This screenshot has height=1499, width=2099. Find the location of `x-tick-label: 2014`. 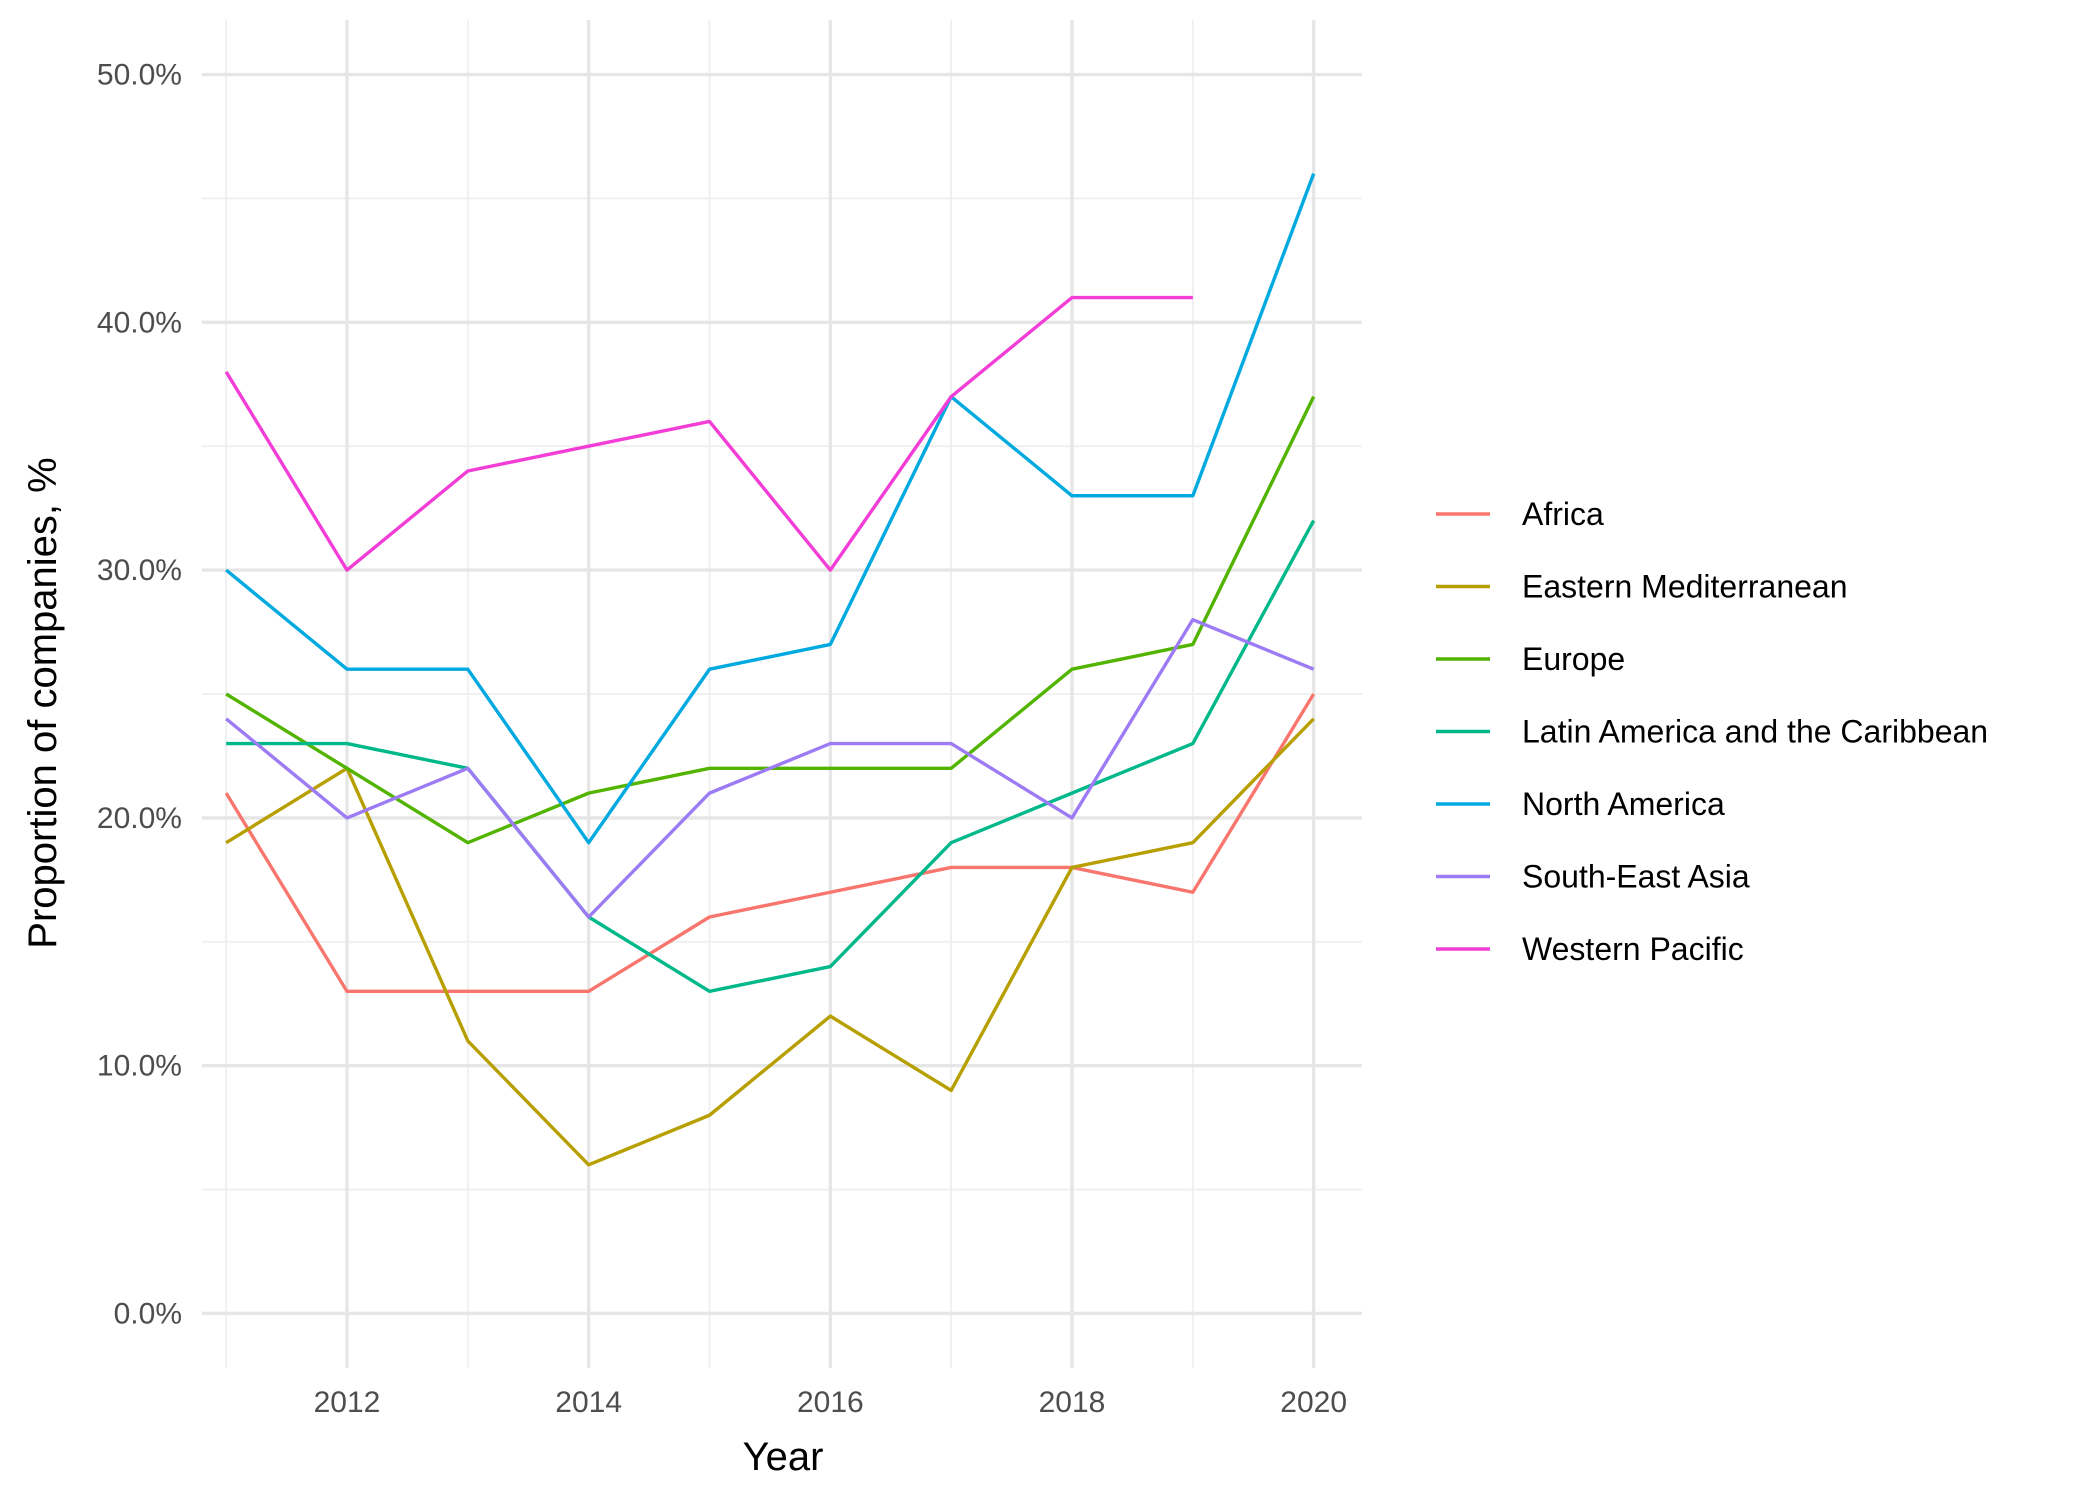

x-tick-label: 2014 is located at coordinates (588, 1402).